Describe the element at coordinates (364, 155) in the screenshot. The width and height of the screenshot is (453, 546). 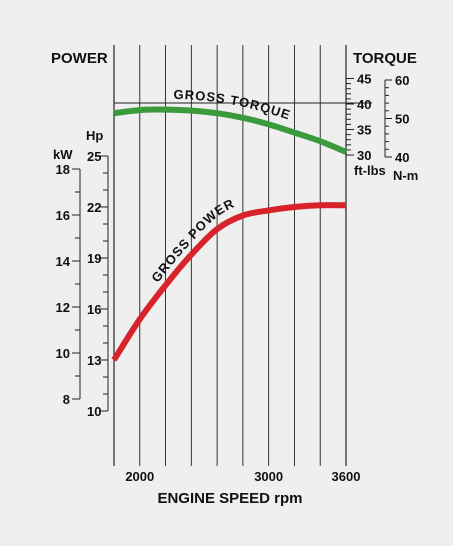
I see `ftlbs-tick-label: 30` at that location.